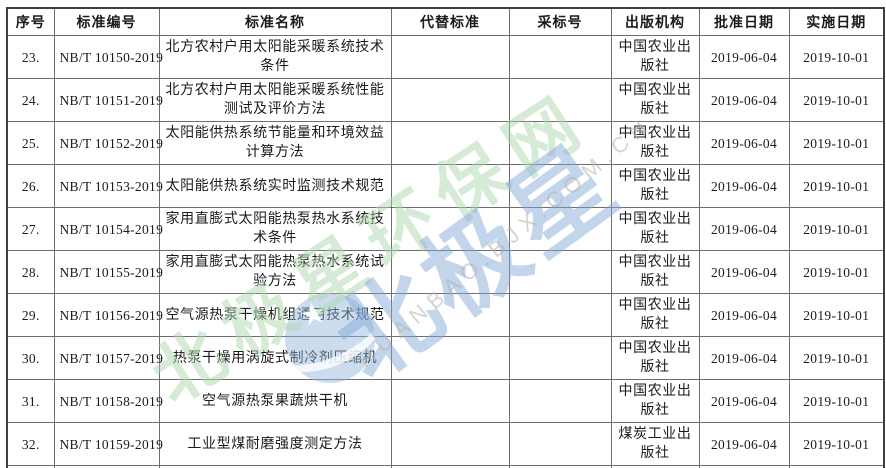 This screenshot has height=468, width=886. I want to click on cell-index: 23., so click(30, 57).